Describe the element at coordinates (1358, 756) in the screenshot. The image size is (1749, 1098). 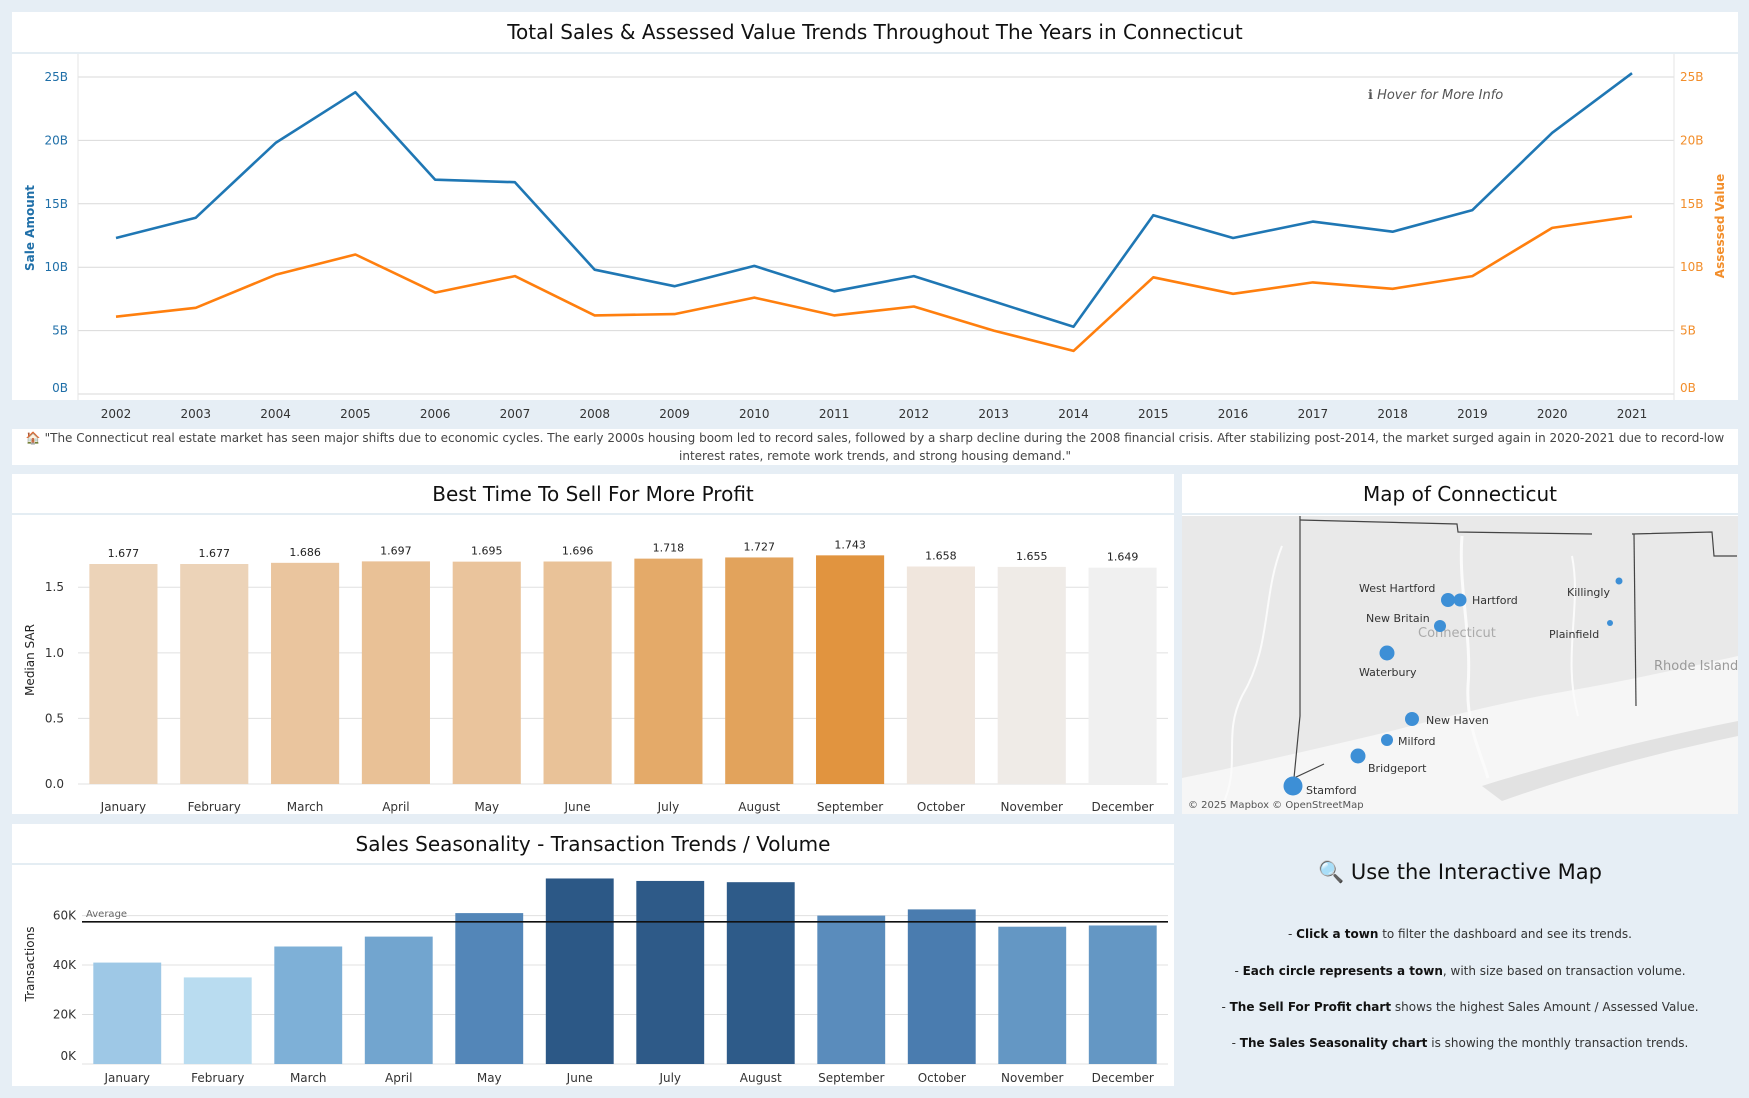
I see `town-marker-bridgeport` at that location.